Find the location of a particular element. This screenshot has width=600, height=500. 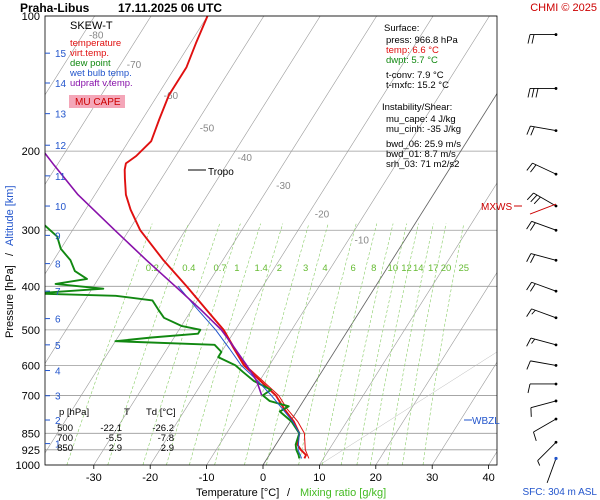

x-tick-label-3: 0 is located at coordinates (263, 478).